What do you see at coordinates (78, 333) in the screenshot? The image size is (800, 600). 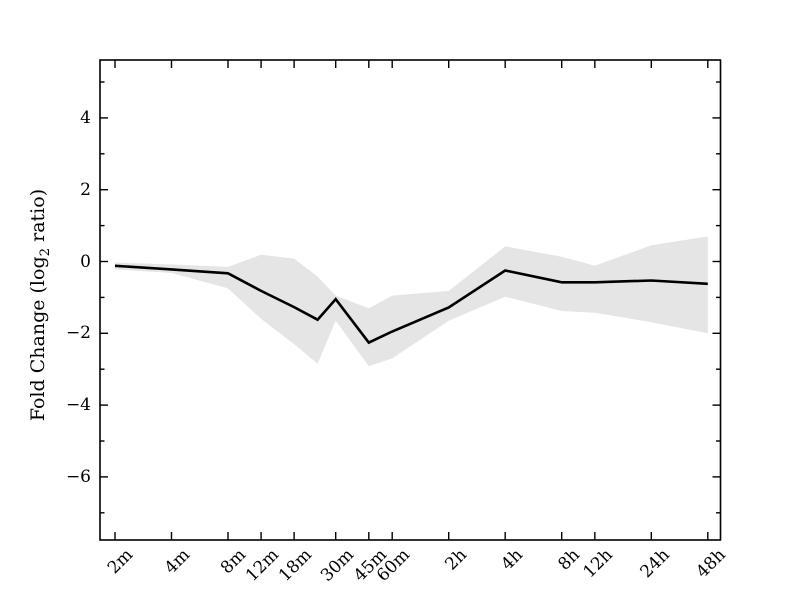 I see `y-tick-label: −2` at bounding box center [78, 333].